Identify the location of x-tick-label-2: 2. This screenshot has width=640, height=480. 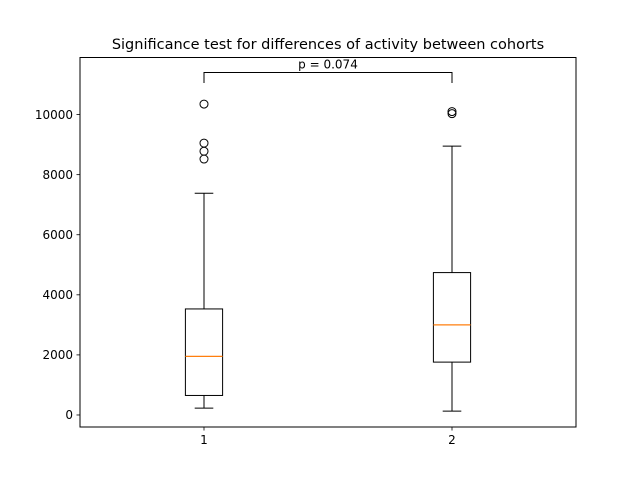
(452, 440).